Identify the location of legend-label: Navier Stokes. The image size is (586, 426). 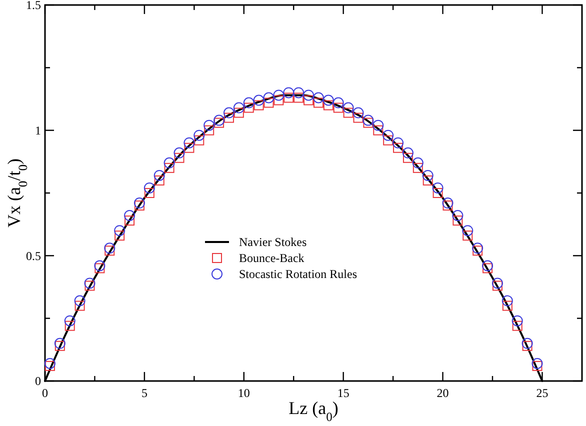
(273, 242).